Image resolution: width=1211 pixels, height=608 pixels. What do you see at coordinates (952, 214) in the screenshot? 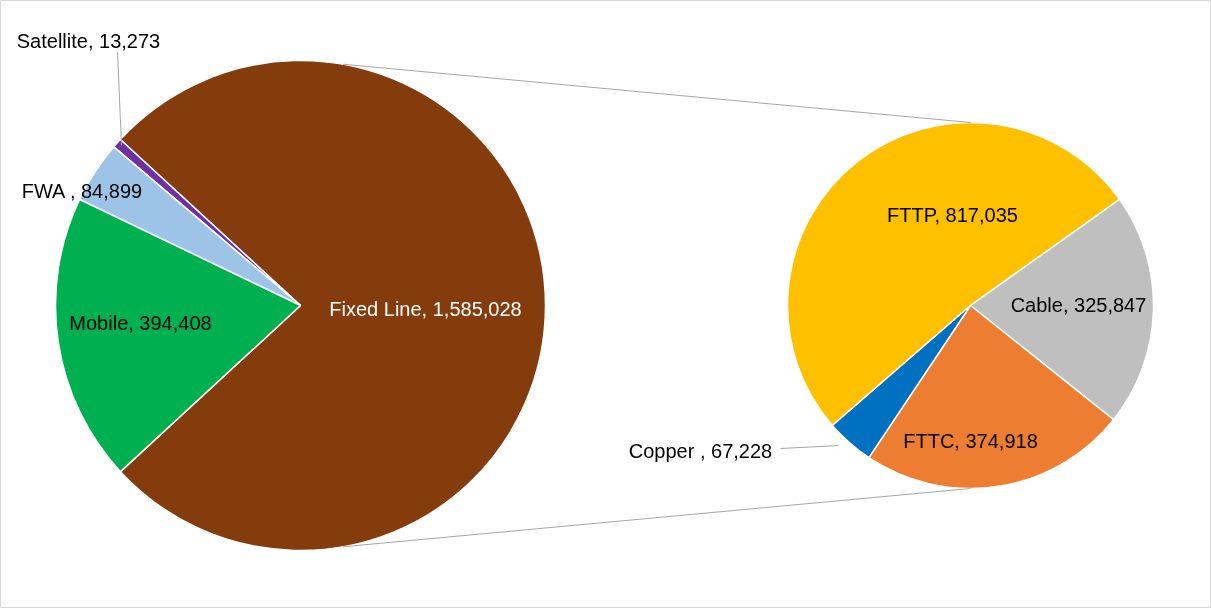
I see `slice-label: FTTP, 817,035` at bounding box center [952, 214].